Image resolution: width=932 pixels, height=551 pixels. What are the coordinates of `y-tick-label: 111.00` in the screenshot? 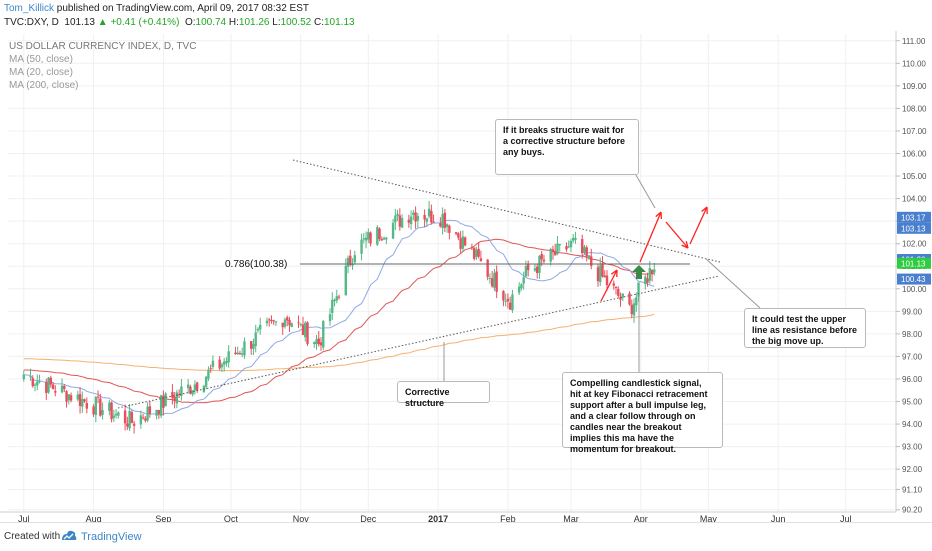 It's located at (914, 41).